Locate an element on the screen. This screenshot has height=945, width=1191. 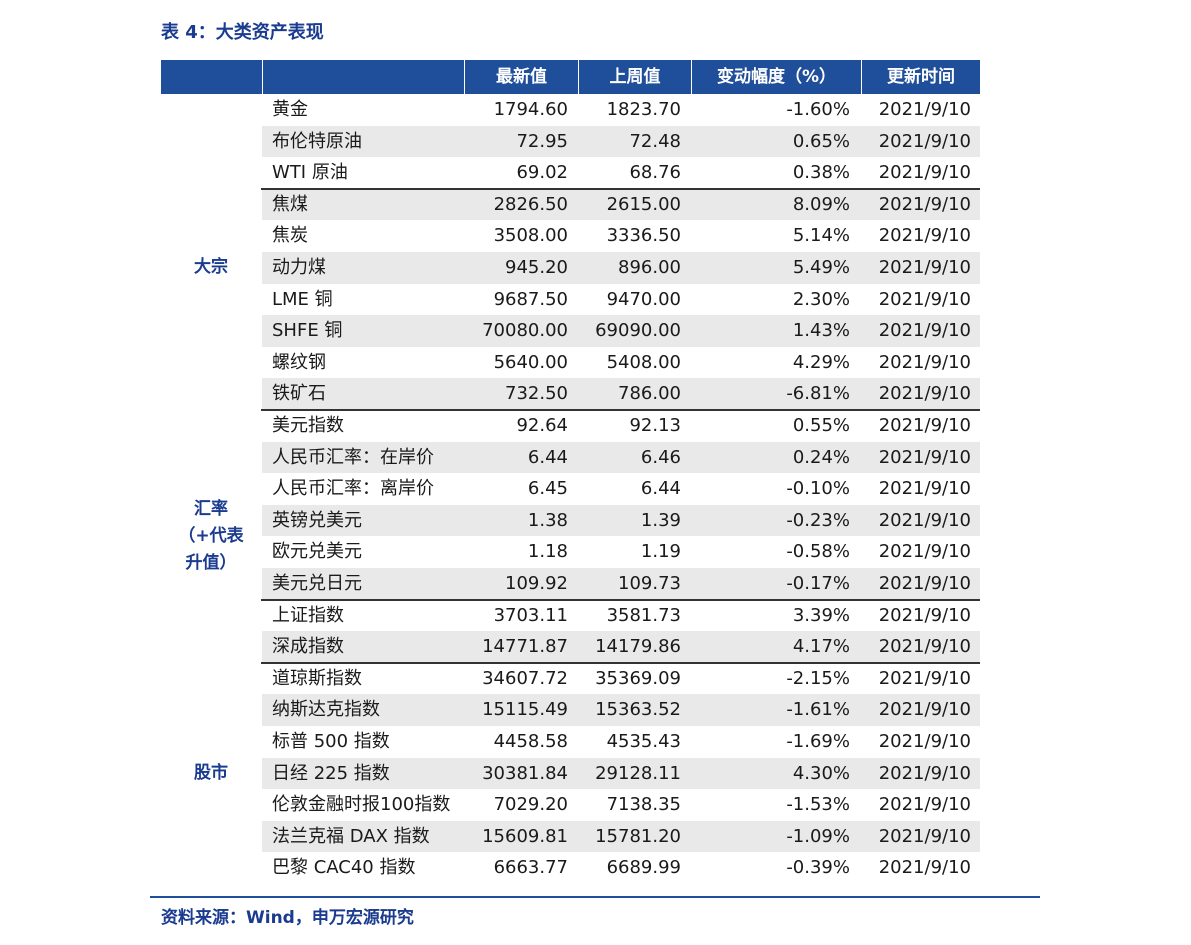
row-change: 3.39% is located at coordinates (821, 615).